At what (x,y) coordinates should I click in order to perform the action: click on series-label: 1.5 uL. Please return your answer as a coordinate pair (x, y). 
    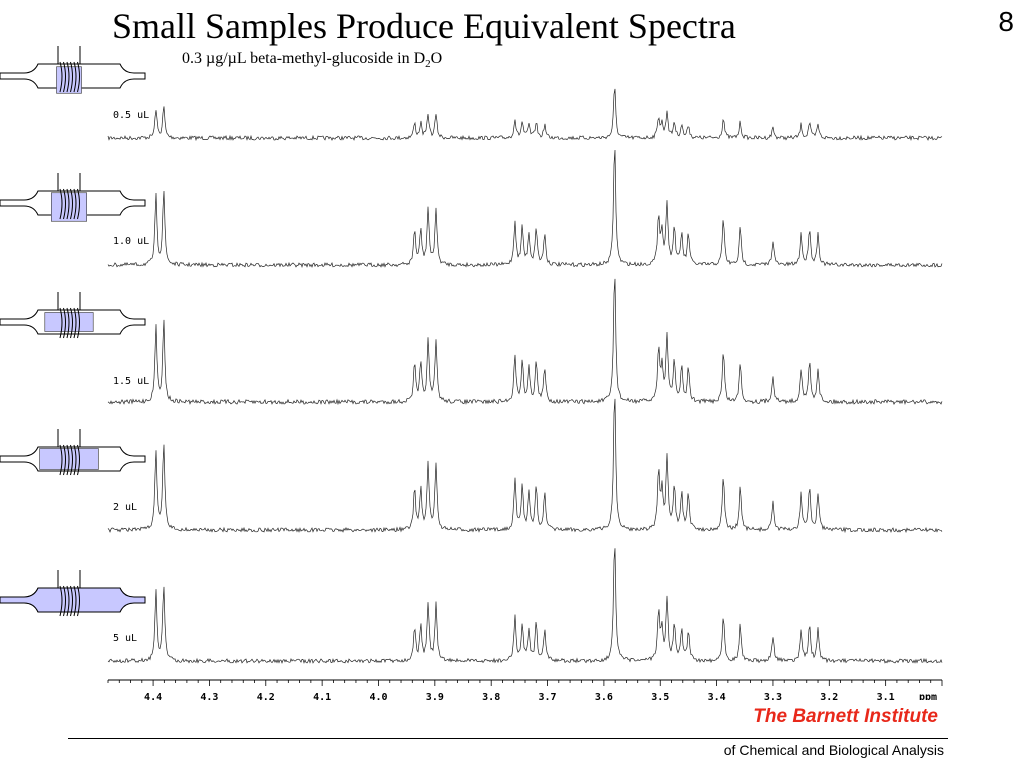
    Looking at the image, I should click on (131, 381).